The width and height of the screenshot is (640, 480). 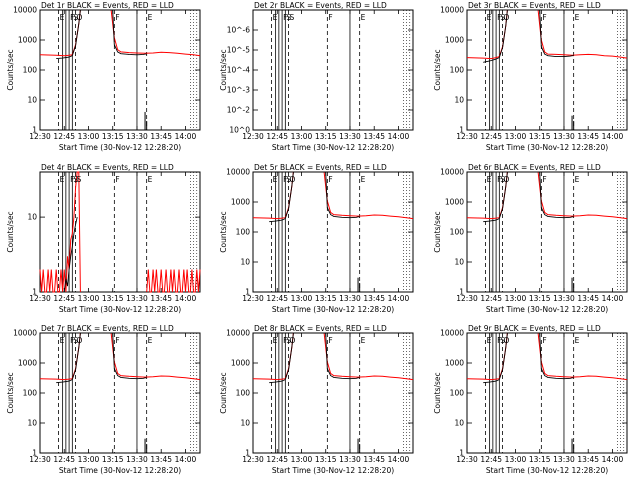 What do you see at coordinates (107, 167) in the screenshot?
I see `panel-title: Det 4r BLACK = Events, RED = LLD` at bounding box center [107, 167].